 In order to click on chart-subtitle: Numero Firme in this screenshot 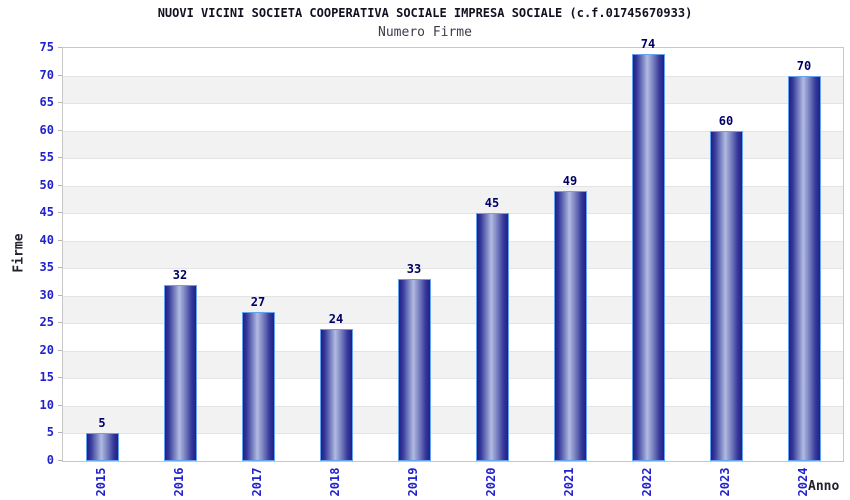, I will do `click(425, 32)`.